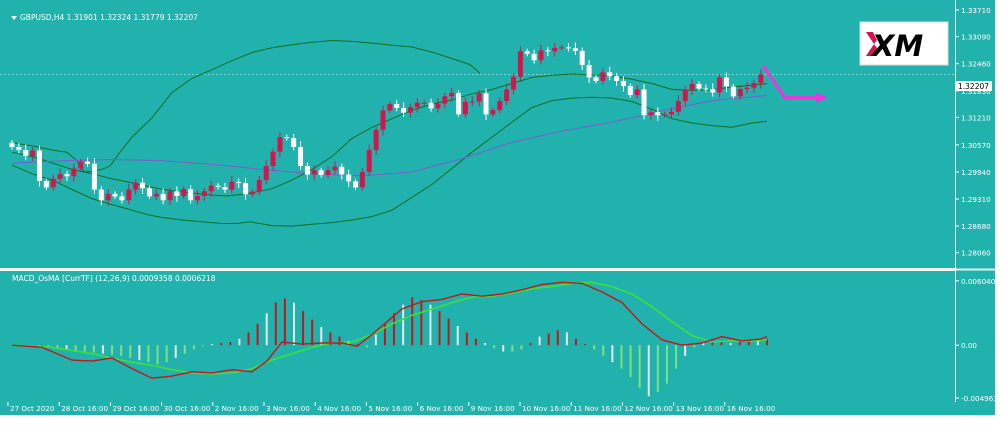 The image size is (1001, 433). What do you see at coordinates (390, 408) in the screenshot?
I see `time-tick-label: 5 Nov 16:00` at bounding box center [390, 408].